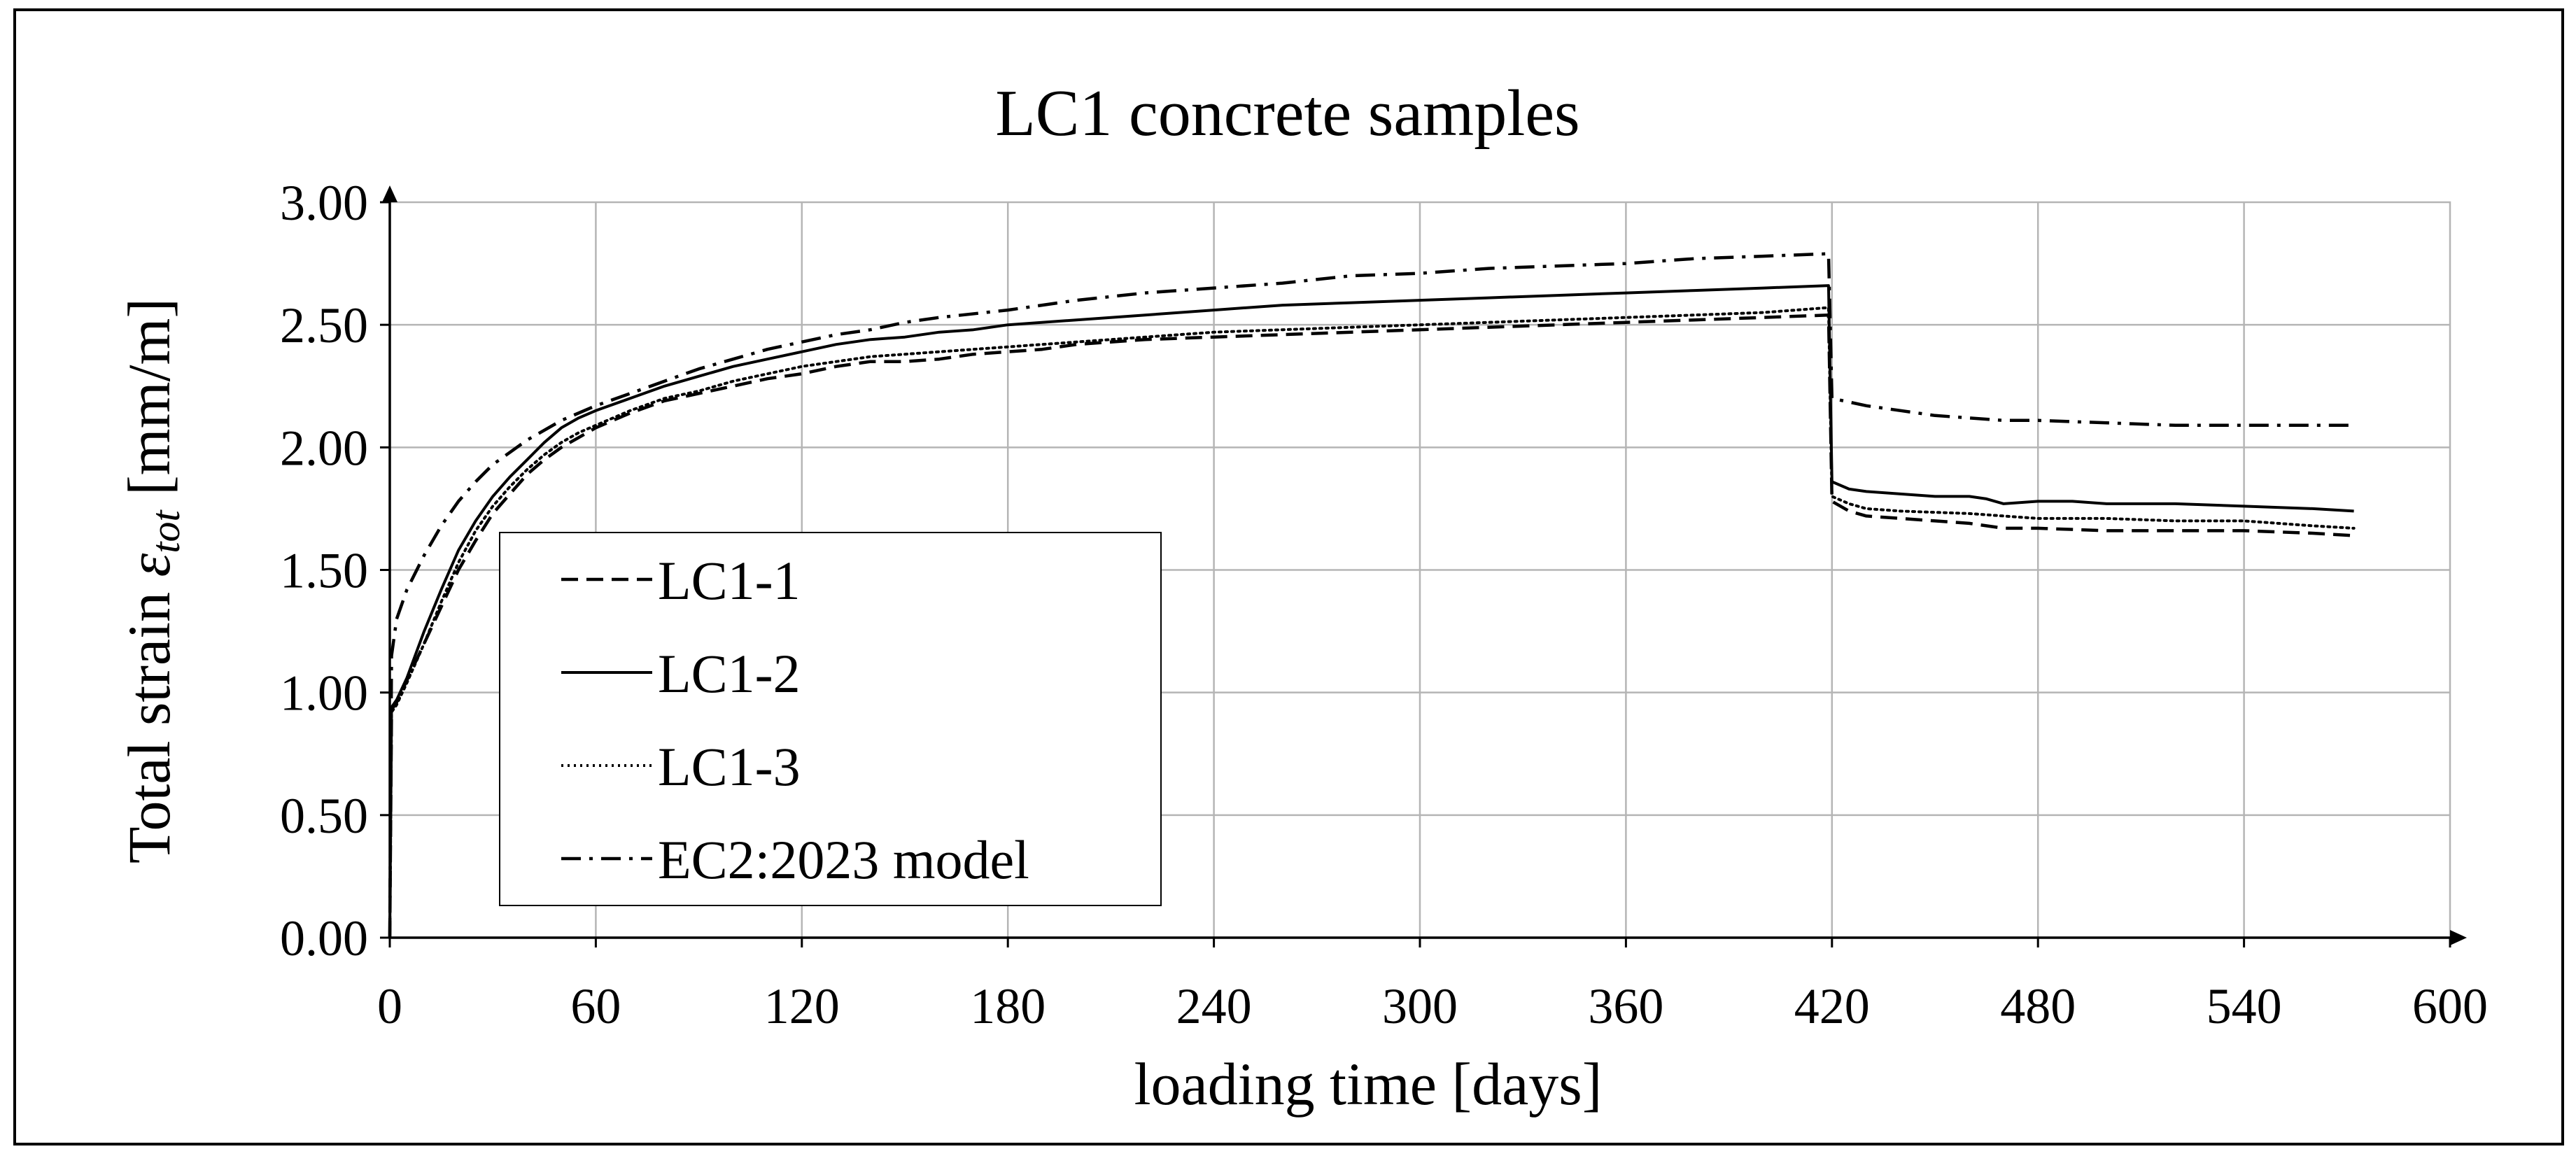 This screenshot has width=2576, height=1156. What do you see at coordinates (2458, 937) in the screenshot?
I see `x-axis-arrow` at bounding box center [2458, 937].